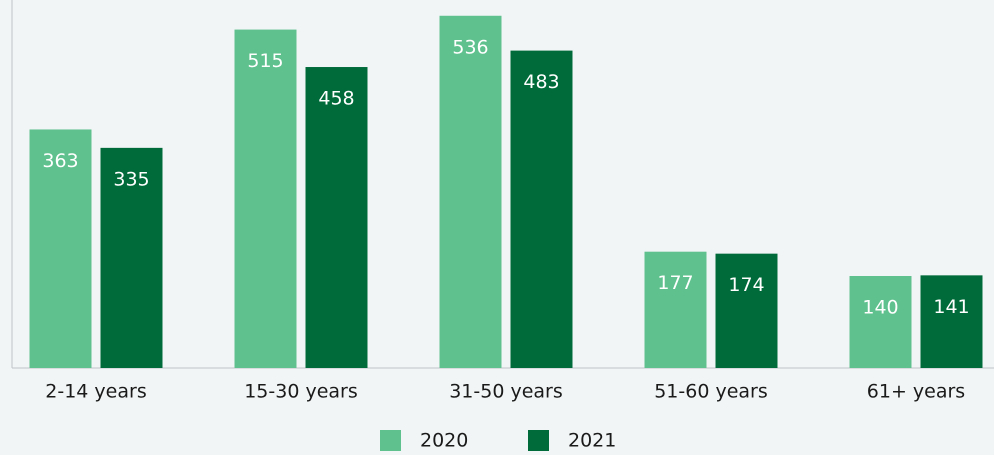 Image resolution: width=994 pixels, height=455 pixels. I want to click on value-label: 515, so click(265, 61).